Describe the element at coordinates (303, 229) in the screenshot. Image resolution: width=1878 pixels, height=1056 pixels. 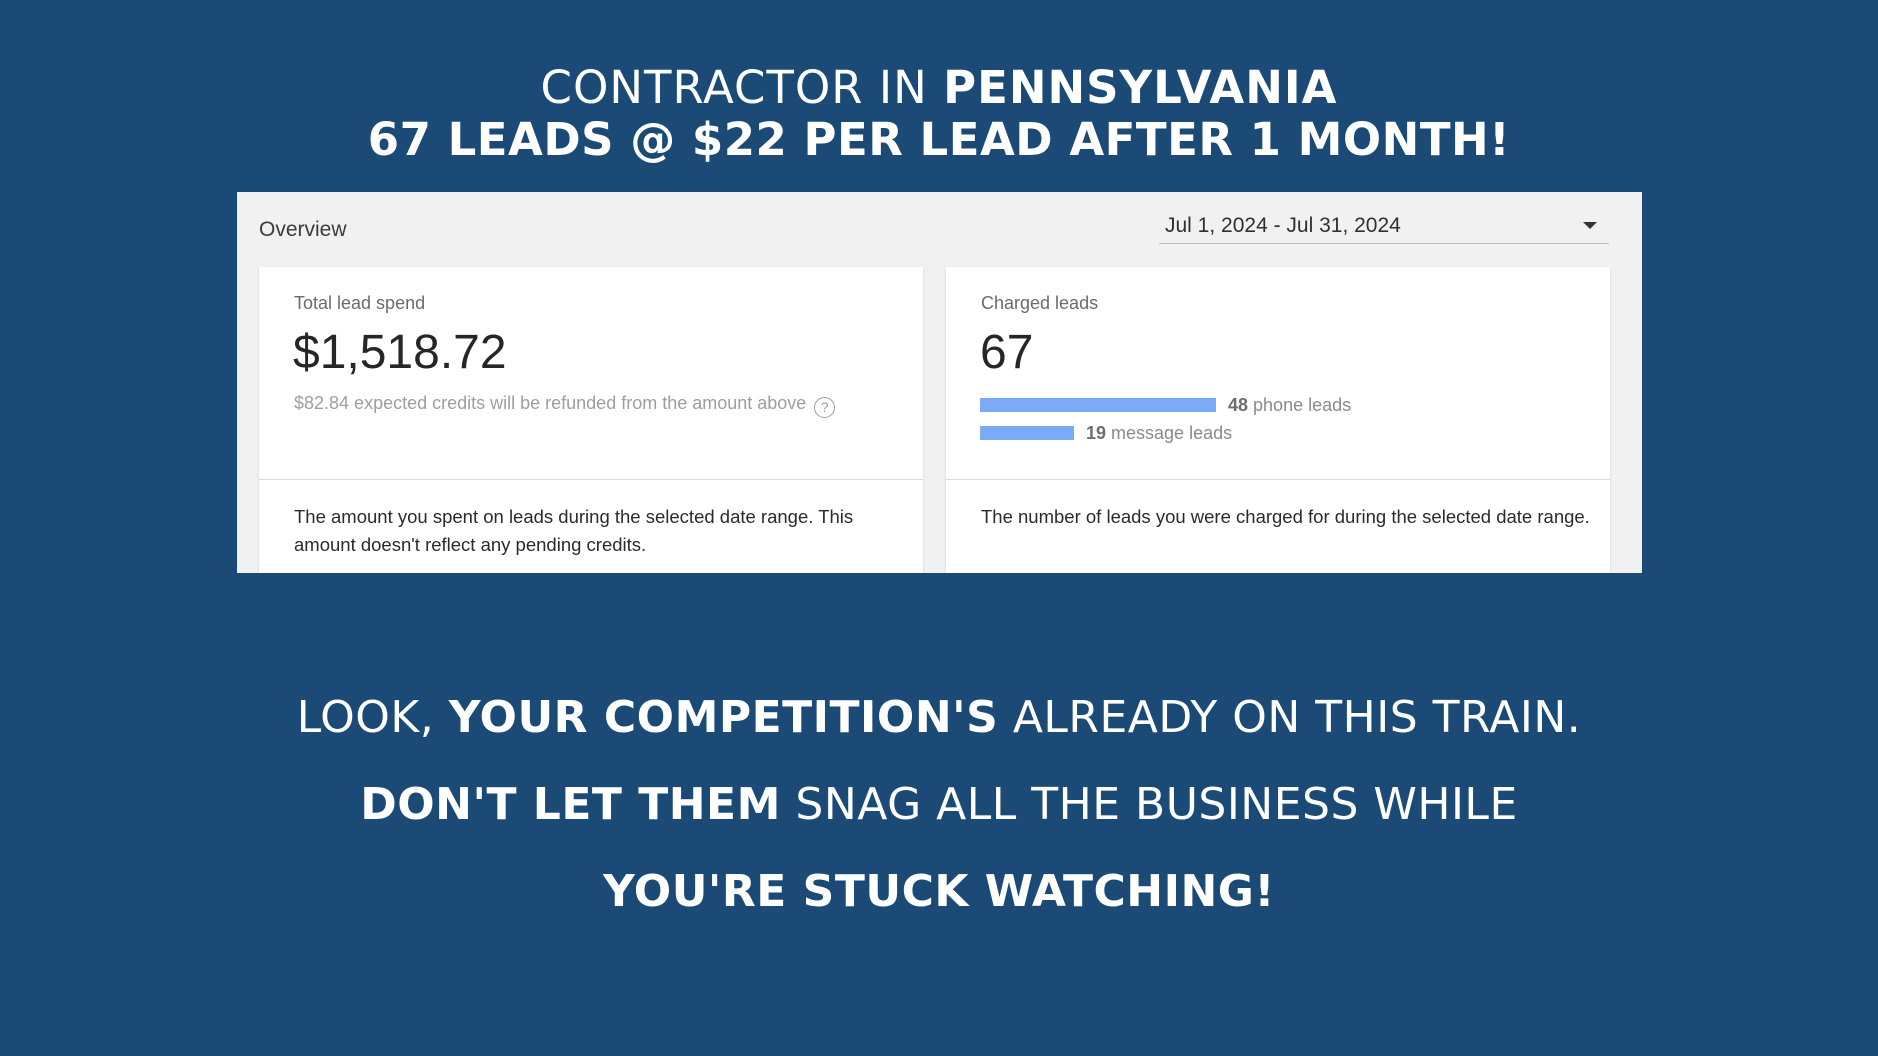
I see `overview-title: Overview` at that location.